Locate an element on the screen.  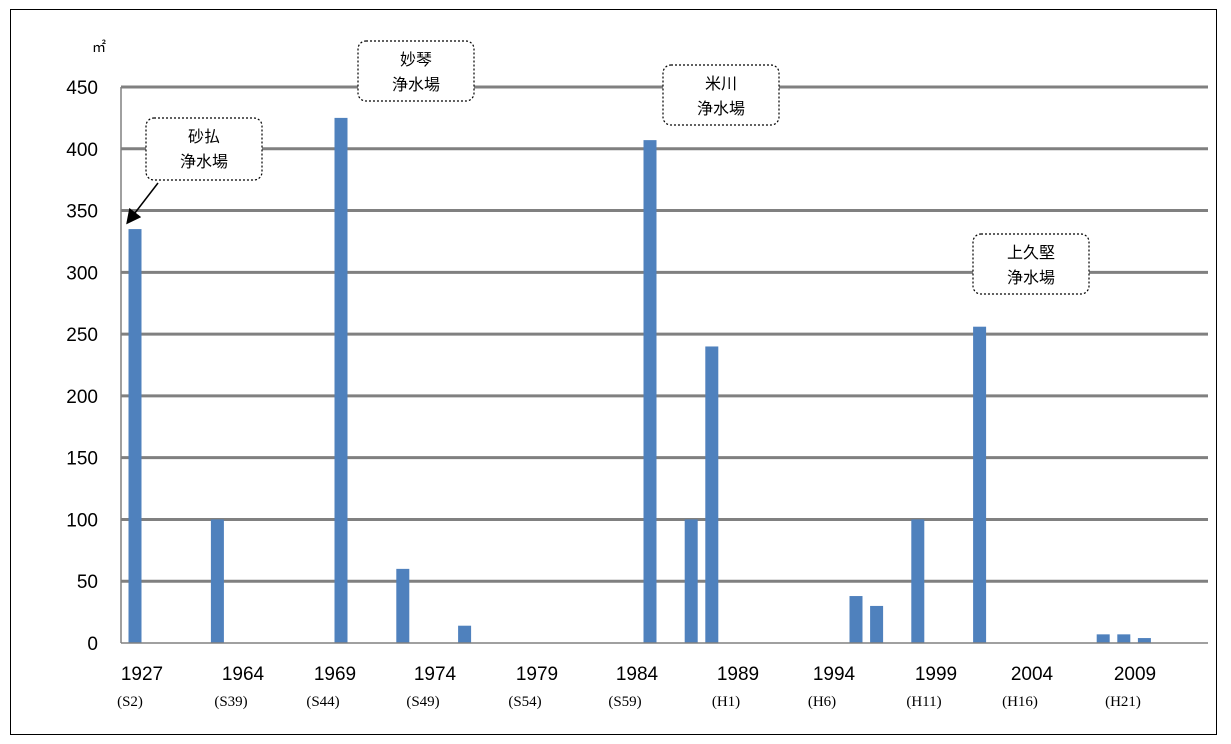
callout-label: 妙琴 is located at coordinates (416, 59).